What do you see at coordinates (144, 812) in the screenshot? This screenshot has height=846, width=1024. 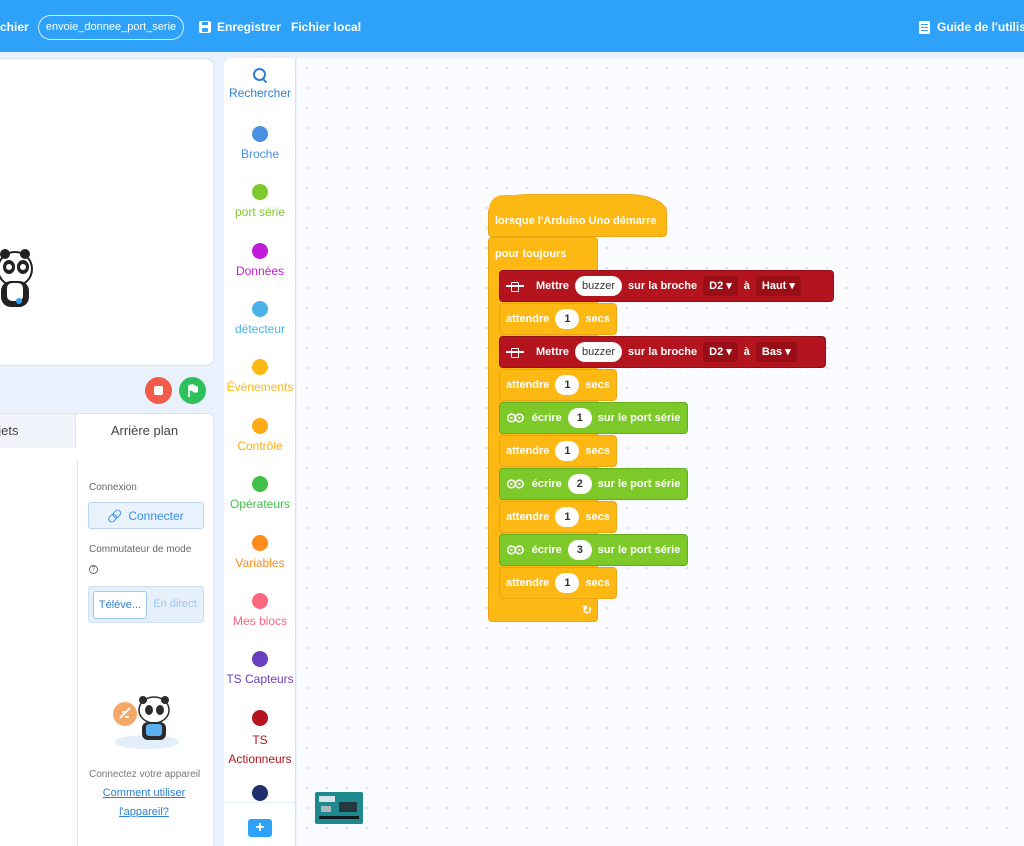 I see `how-to-use-link-2: l'appareil?` at bounding box center [144, 812].